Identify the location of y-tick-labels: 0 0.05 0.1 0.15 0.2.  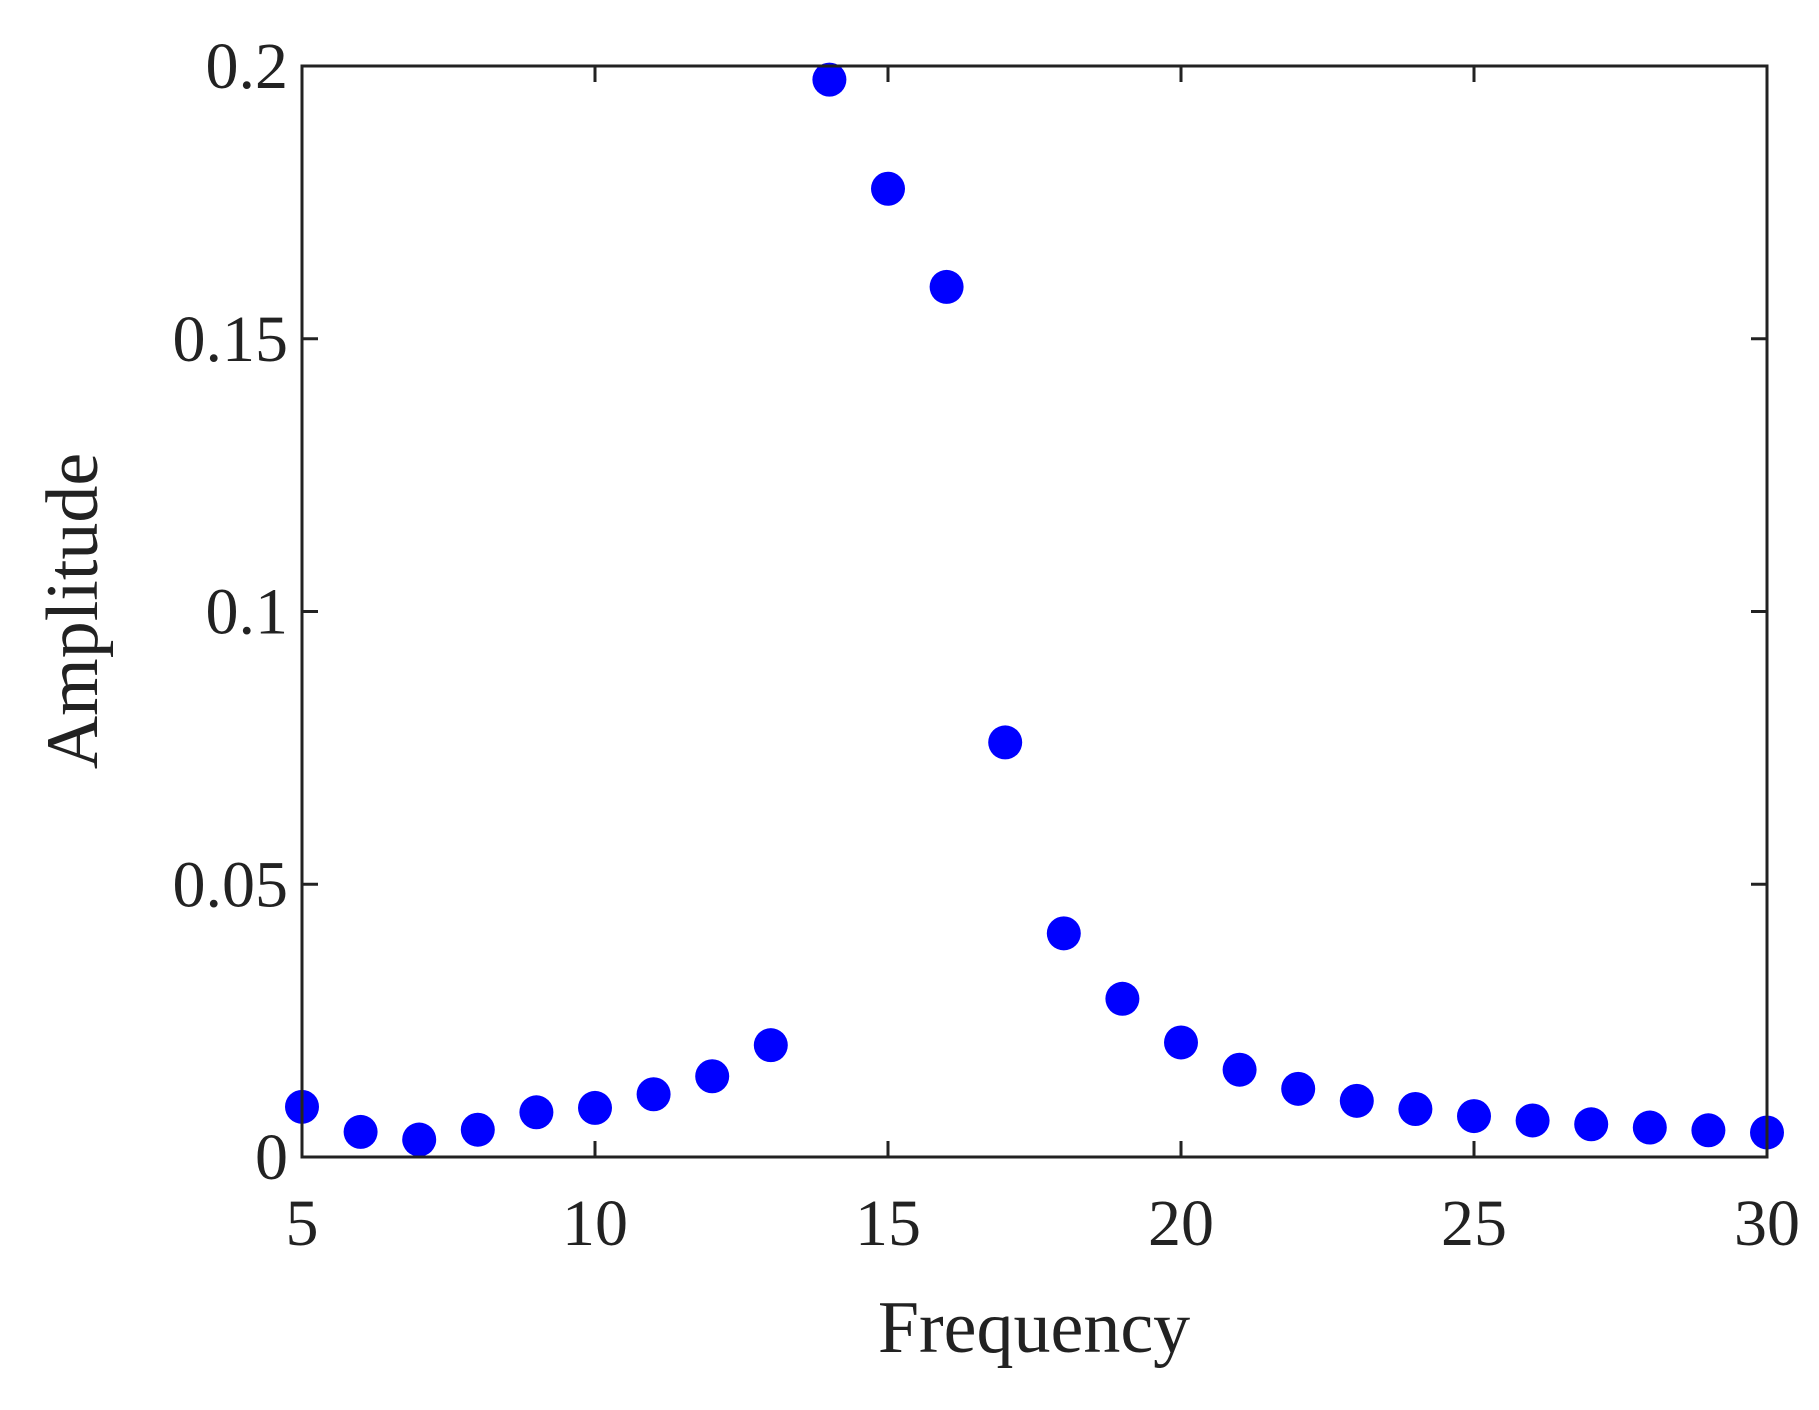
(231, 612).